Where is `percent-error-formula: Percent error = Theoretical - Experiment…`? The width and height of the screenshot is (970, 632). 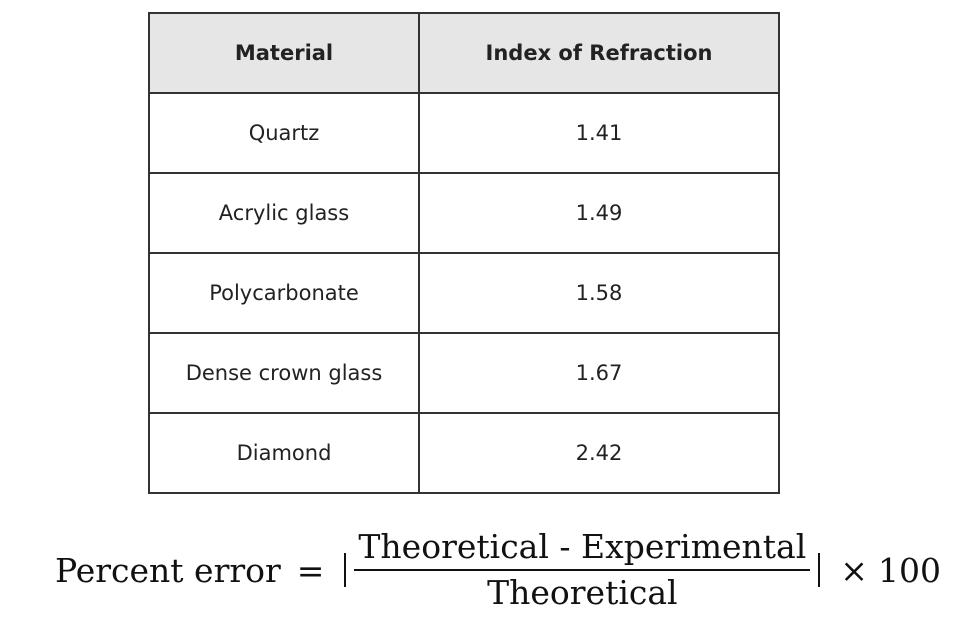
percent-error-formula: Percent error = Theoretical - Experiment… is located at coordinates (498, 570).